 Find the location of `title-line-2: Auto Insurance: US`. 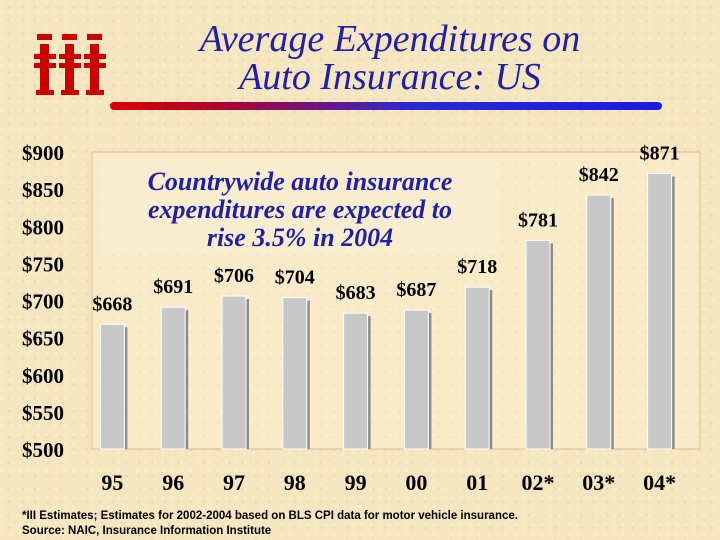

title-line-2: Auto Insurance: US is located at coordinates (390, 77).